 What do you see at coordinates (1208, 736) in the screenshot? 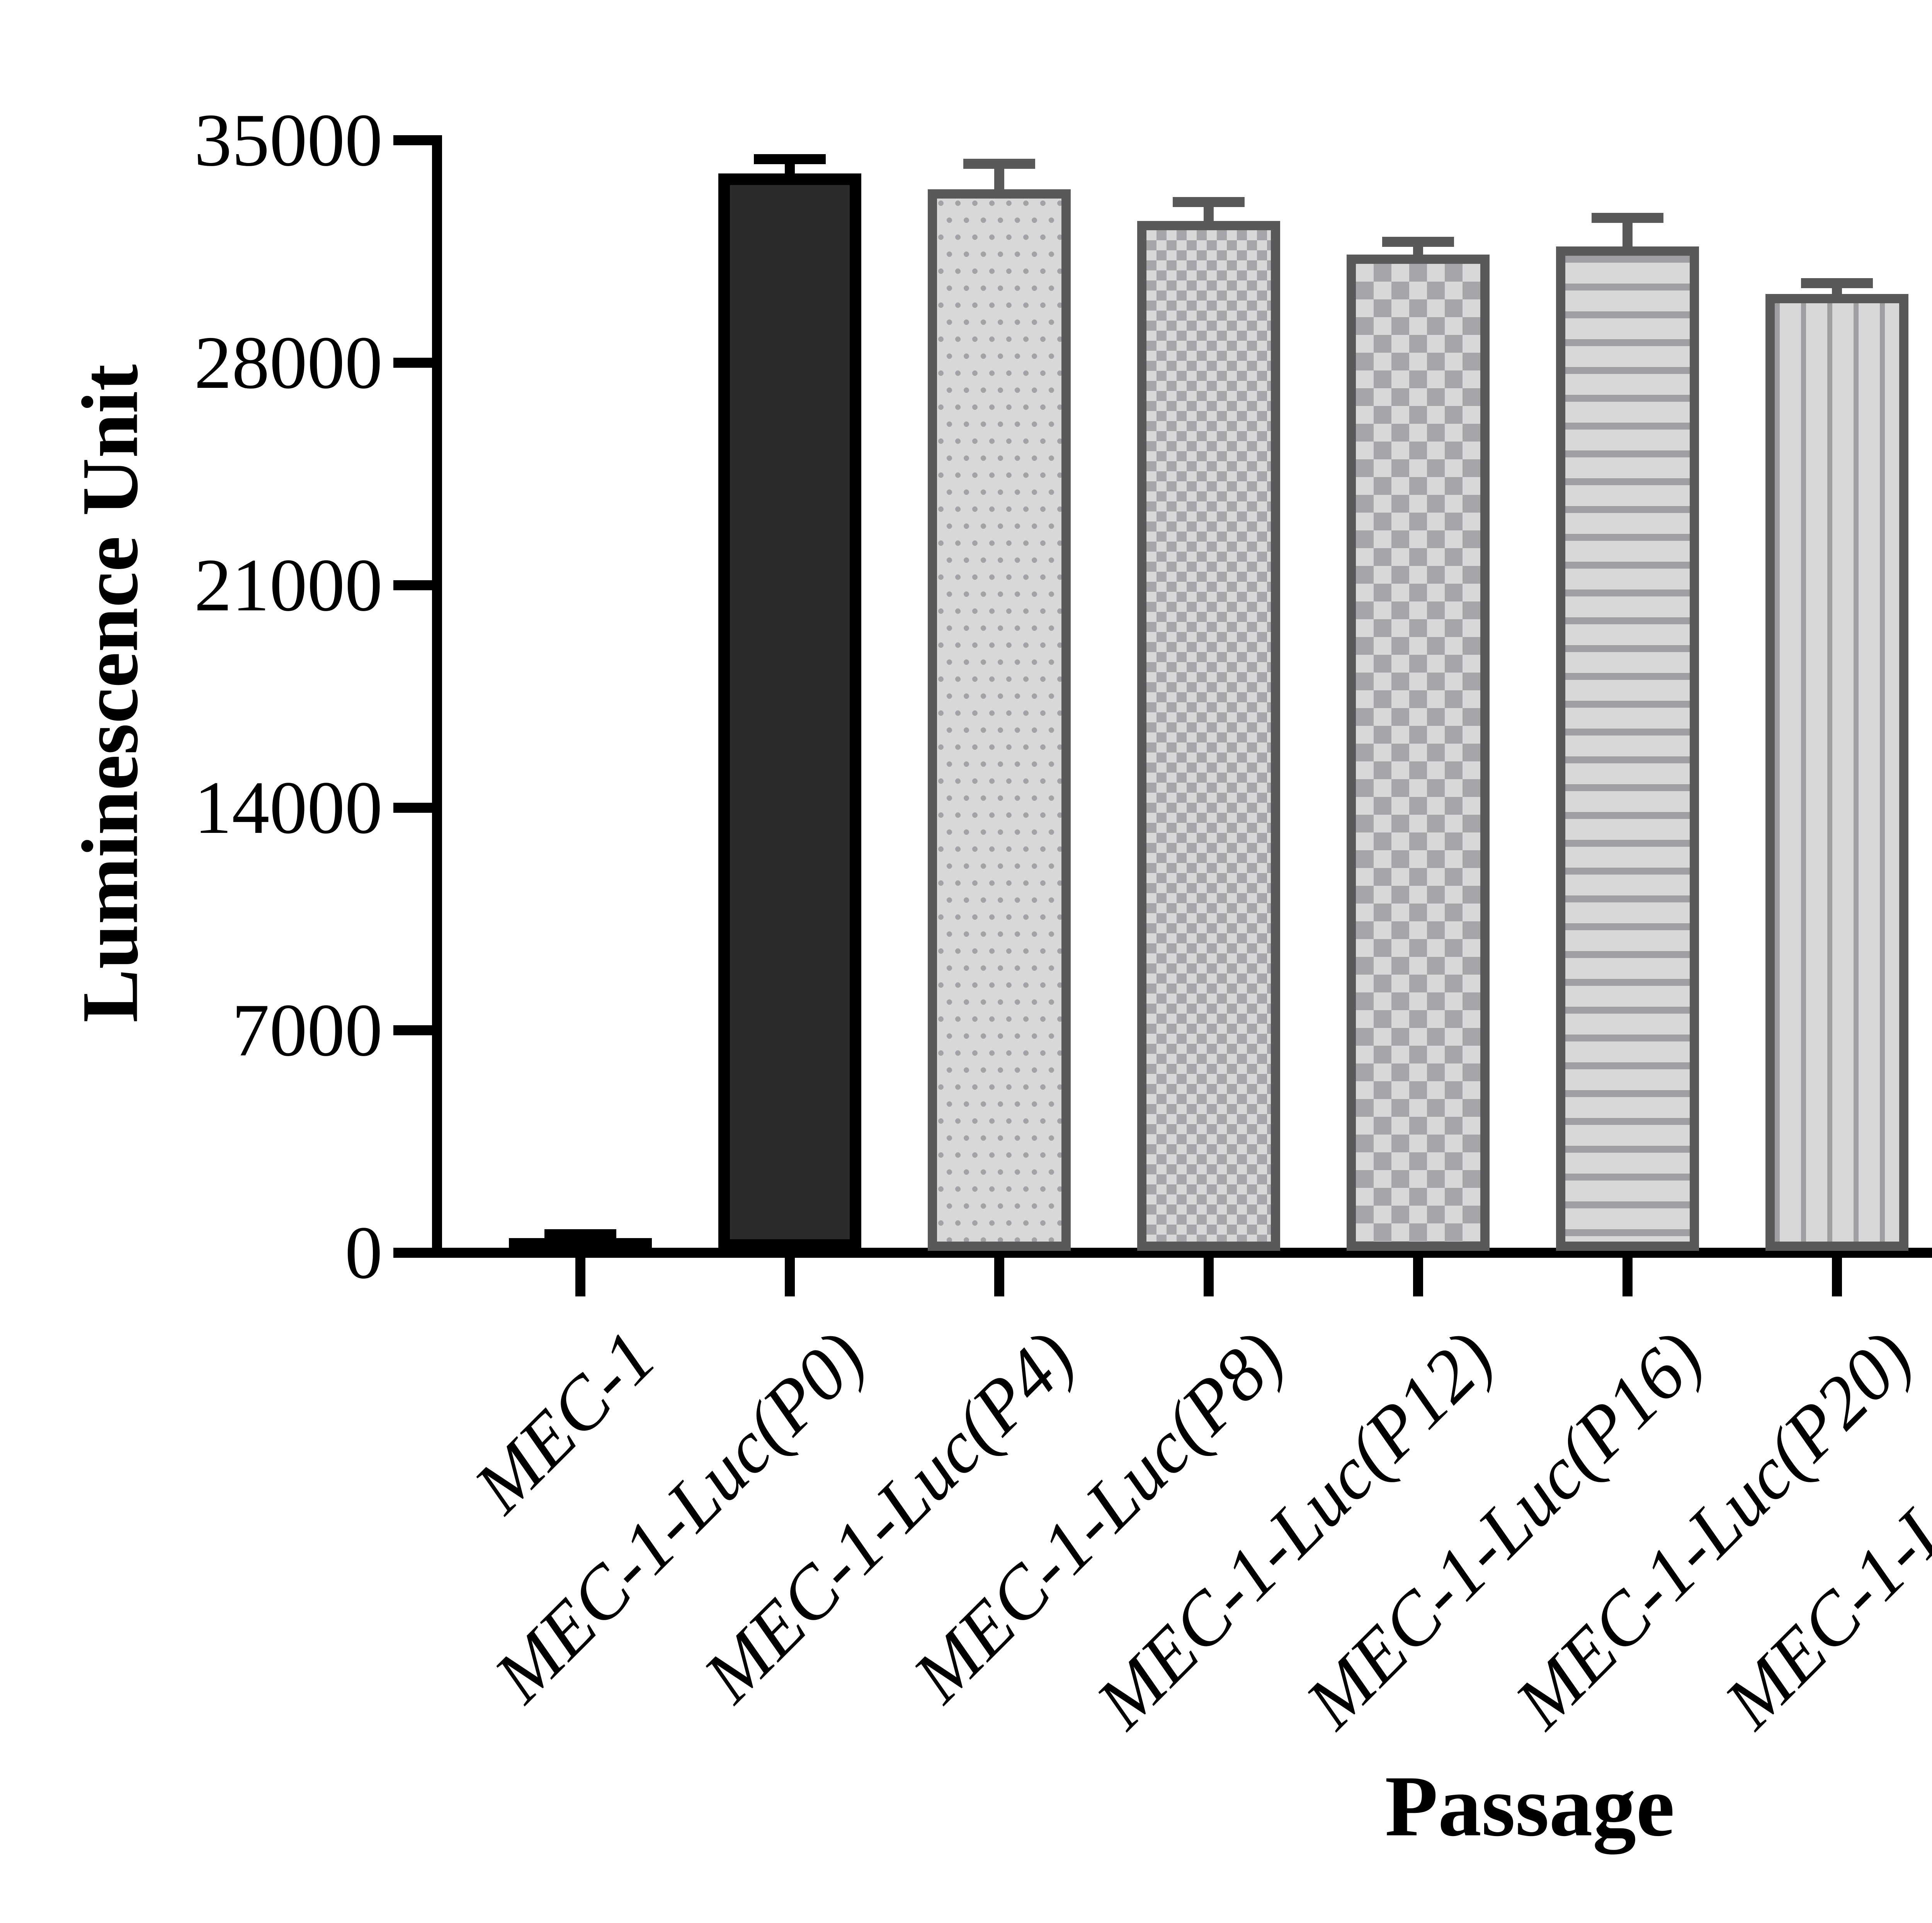
I see `bar-MEC-1-Luc(P8)` at bounding box center [1208, 736].